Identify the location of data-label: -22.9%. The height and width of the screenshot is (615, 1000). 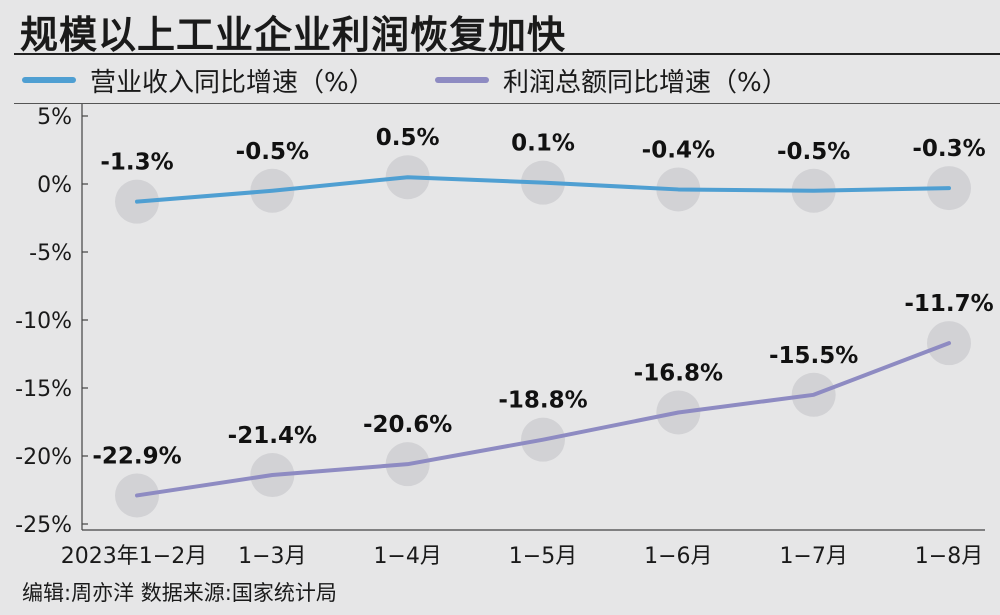
(136, 456).